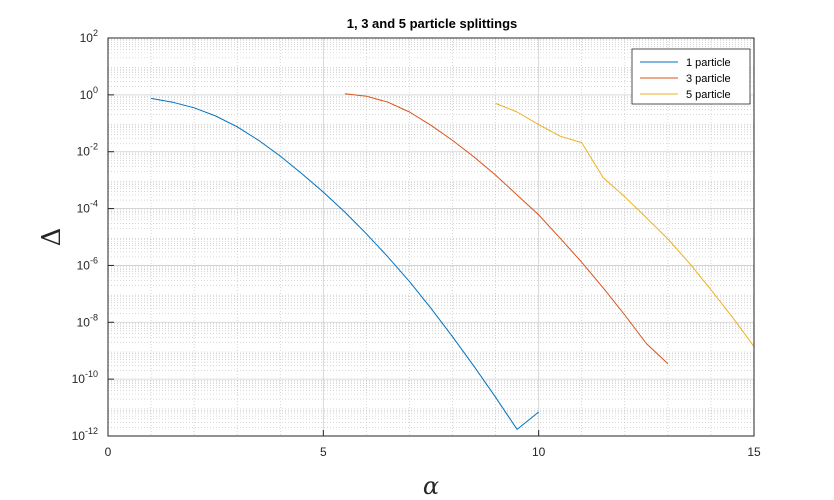  Describe the element at coordinates (432, 23) in the screenshot. I see `chart-title: 1, 3 and 5 particle splittings` at that location.